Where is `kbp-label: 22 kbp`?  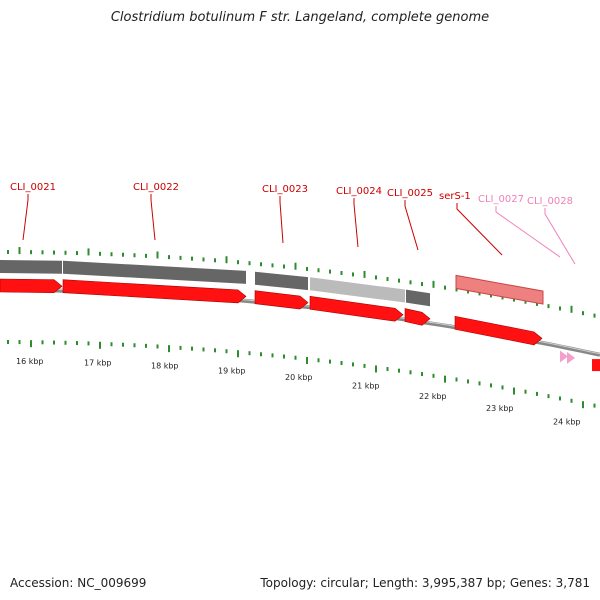
kbp-label: 22 kbp is located at coordinates (433, 396).